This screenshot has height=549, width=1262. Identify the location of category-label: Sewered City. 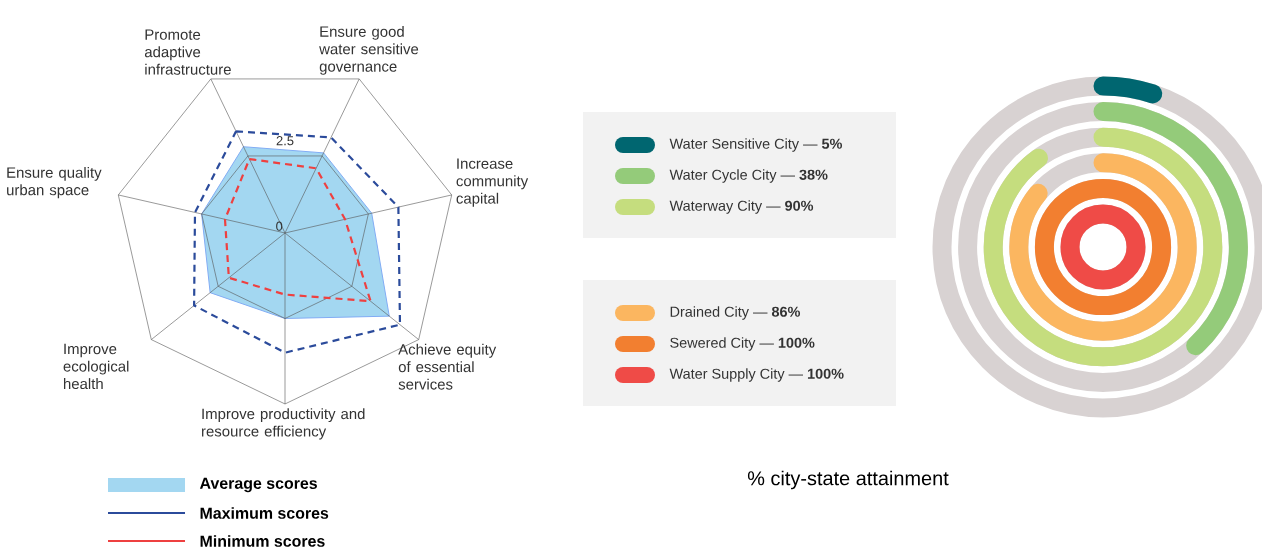
(713, 344).